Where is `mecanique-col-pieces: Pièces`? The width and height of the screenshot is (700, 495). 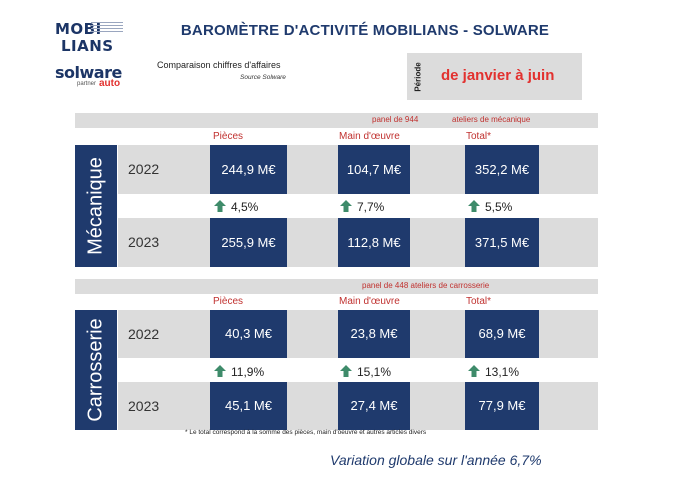 mecanique-col-pieces: Pièces is located at coordinates (228, 136).